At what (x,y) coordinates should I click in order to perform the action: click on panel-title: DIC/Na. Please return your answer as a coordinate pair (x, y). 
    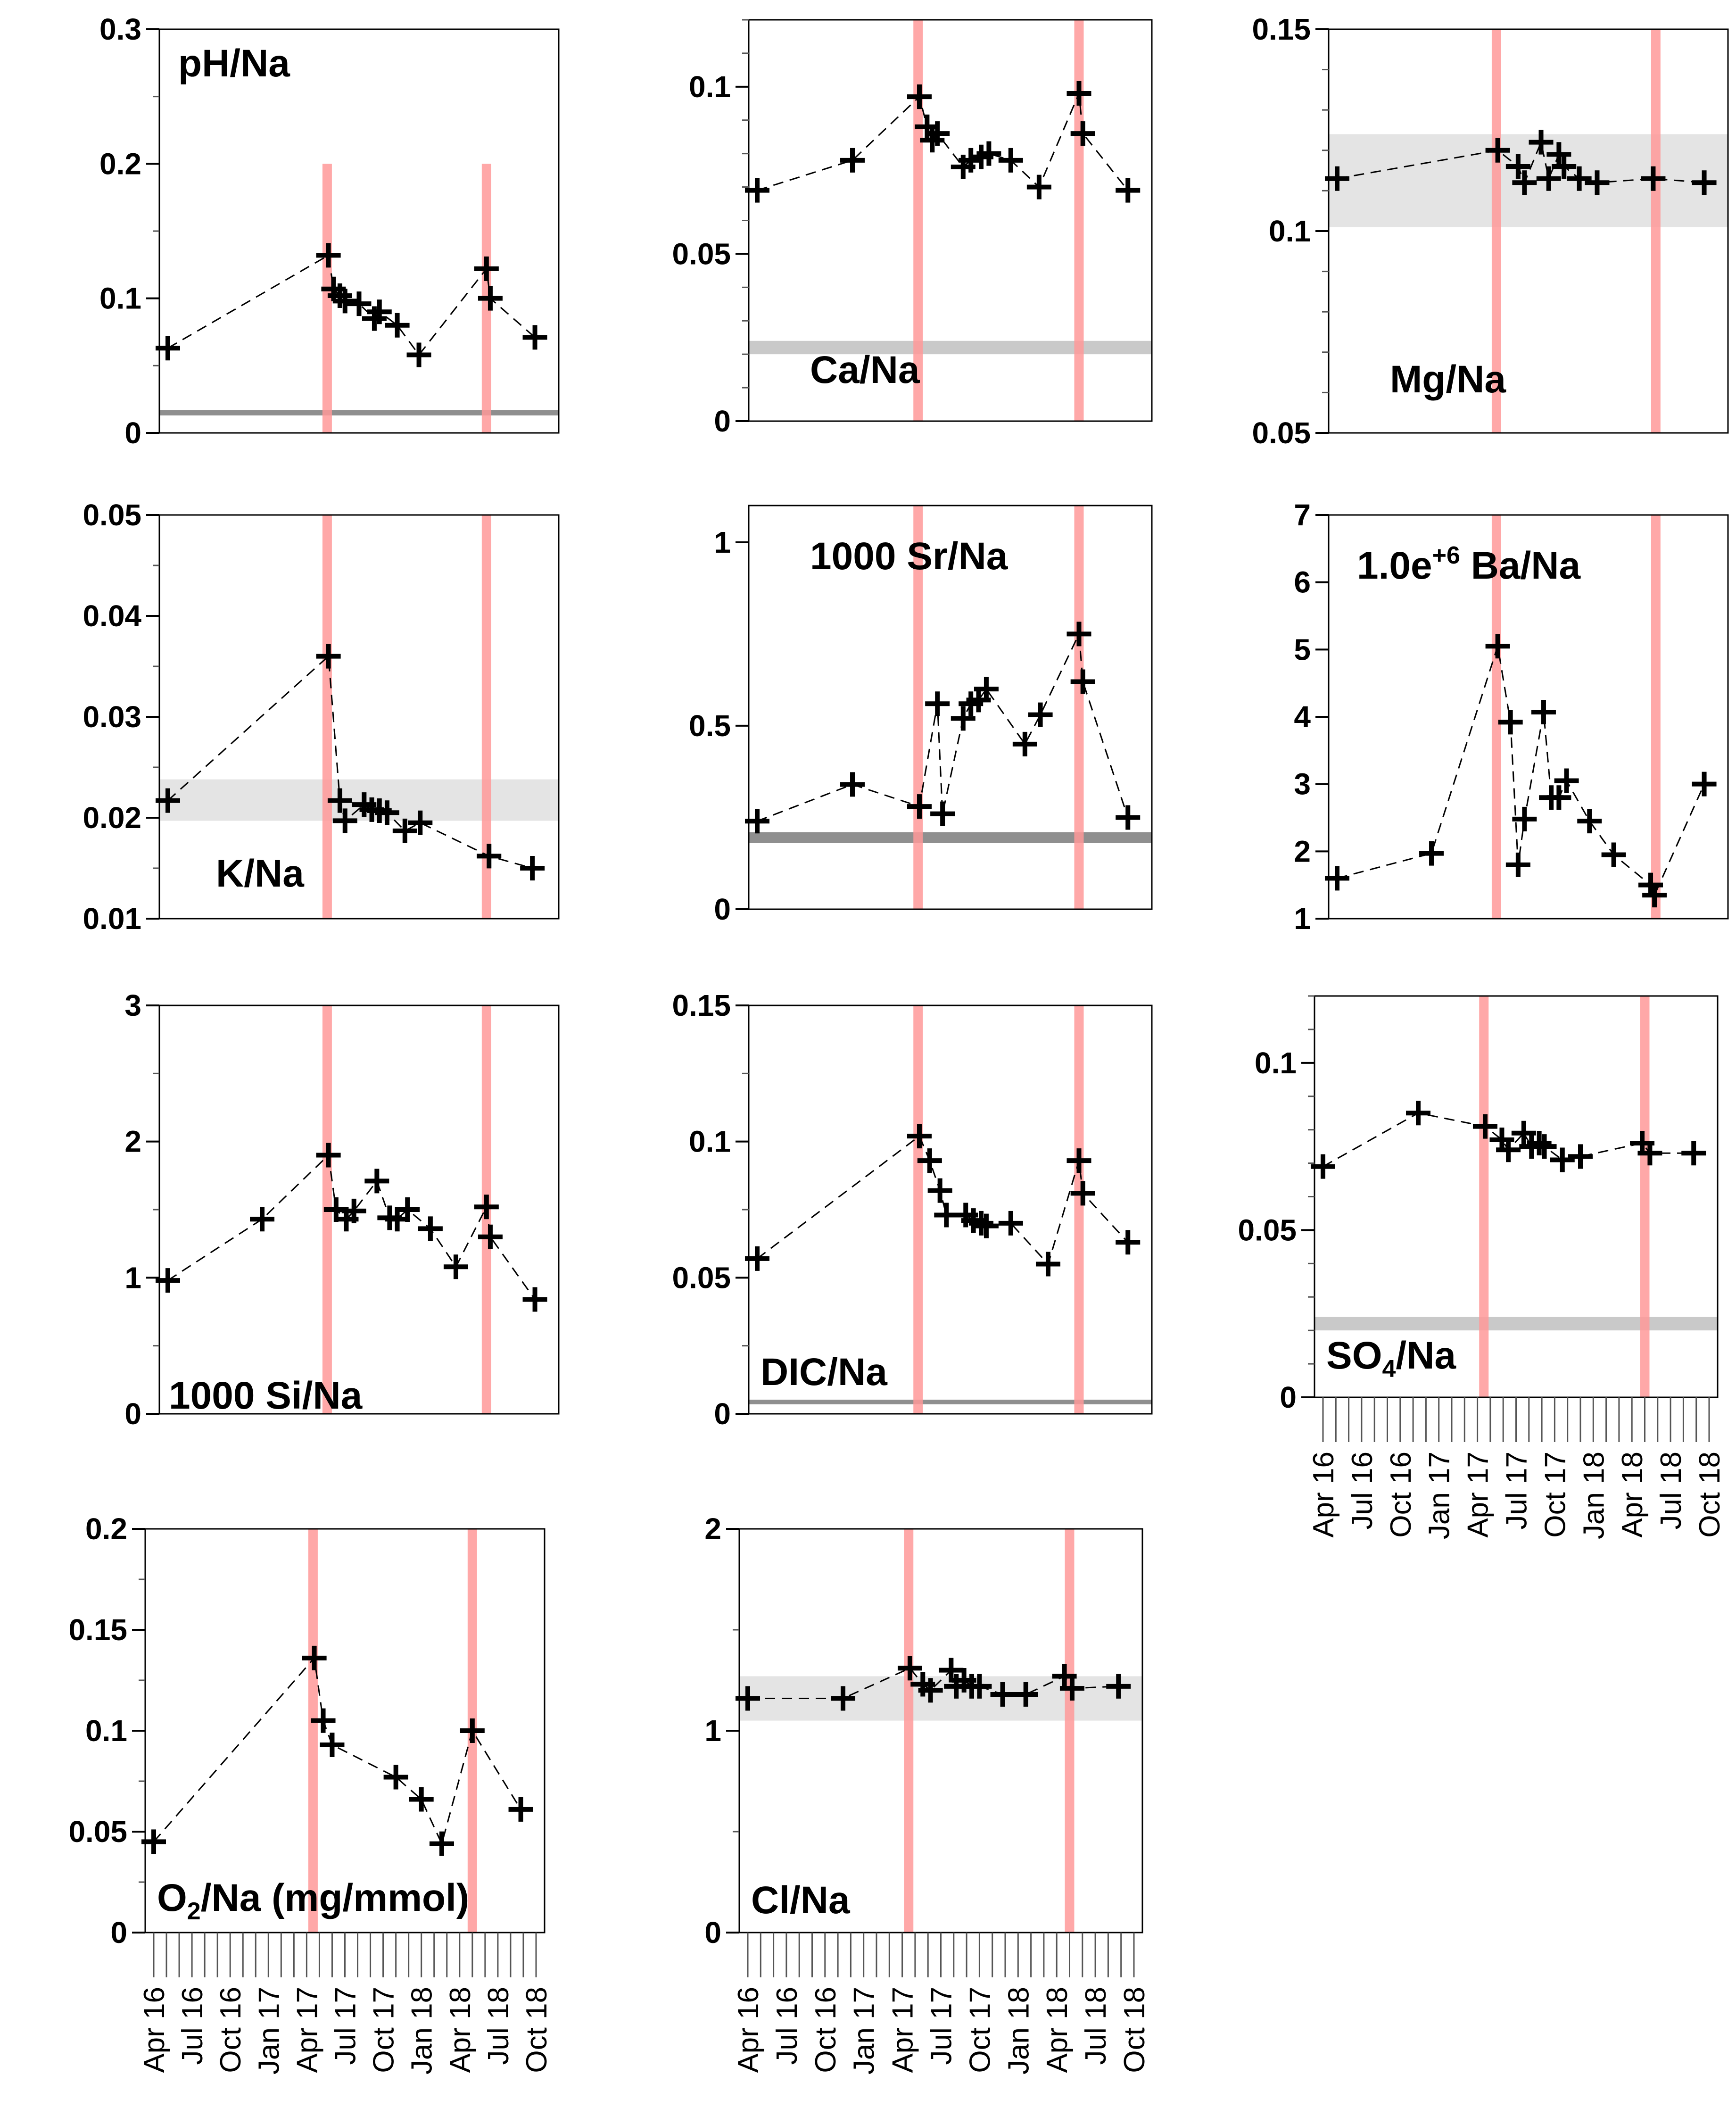
    Looking at the image, I should click on (824, 1372).